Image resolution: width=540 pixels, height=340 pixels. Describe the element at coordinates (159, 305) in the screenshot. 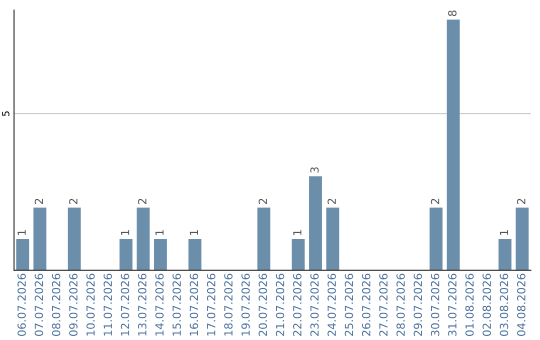

I see `x-tick-label: 14.07.2026` at that location.